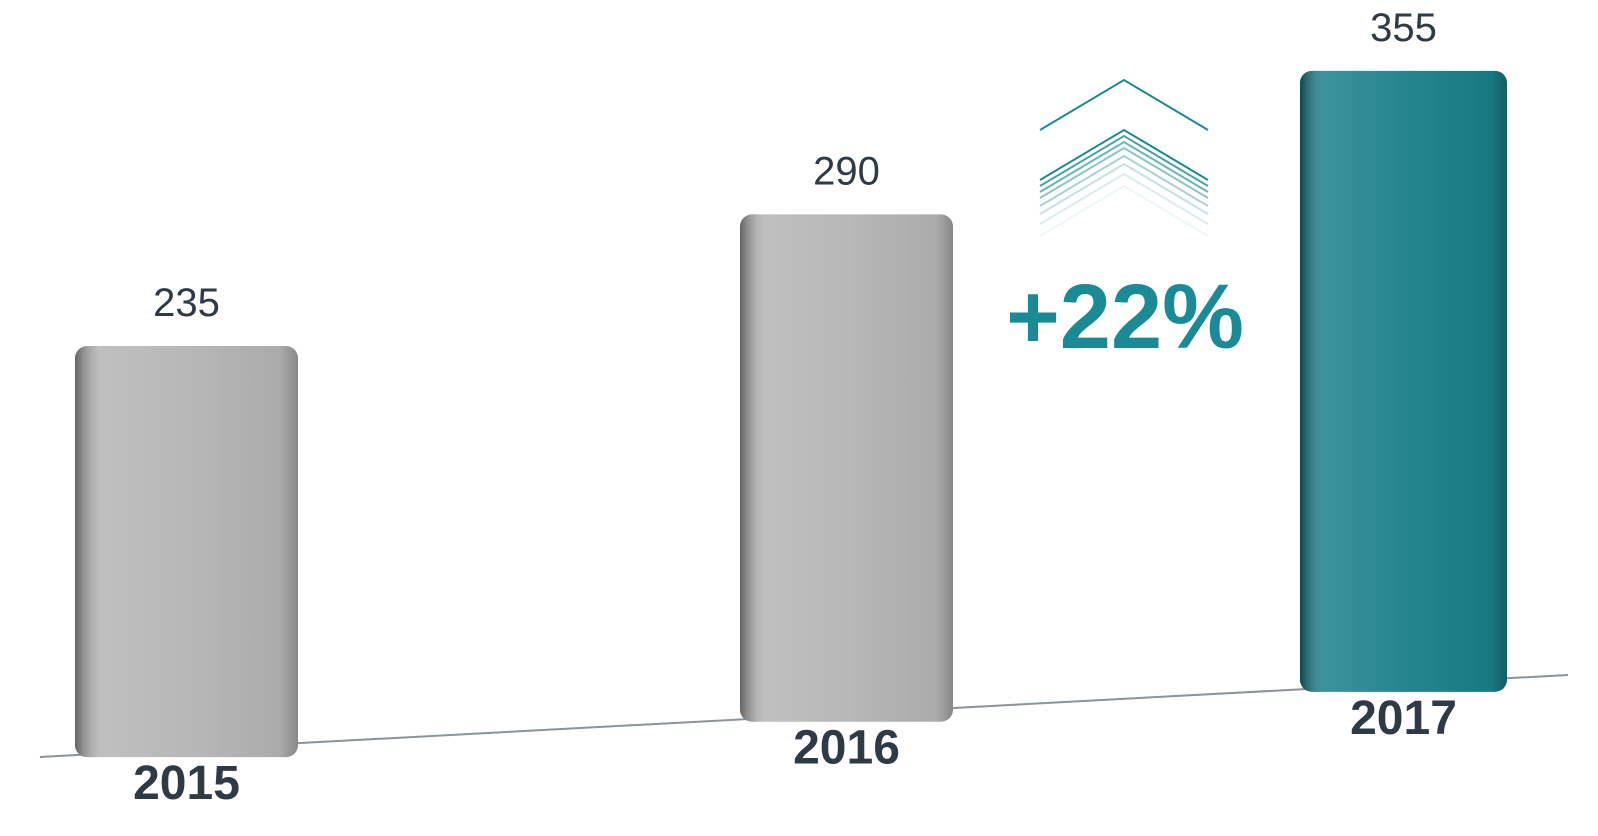 This screenshot has height=836, width=1598. I want to click on x-tick-label: 2016, so click(846, 748).